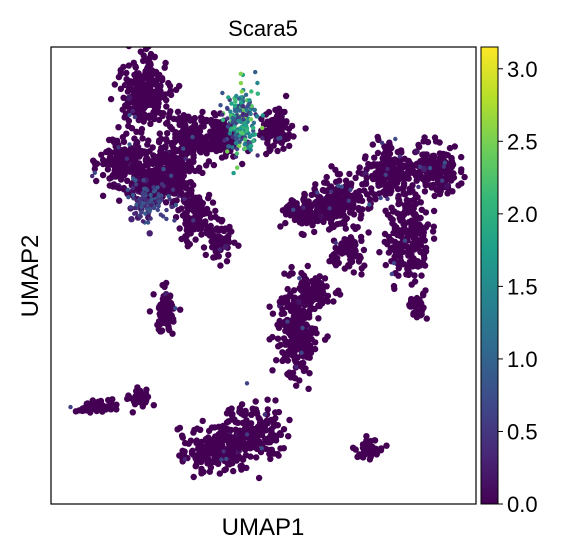 The height and width of the screenshot is (556, 567). I want to click on colorbar-tick-label: 1.0, so click(522, 359).